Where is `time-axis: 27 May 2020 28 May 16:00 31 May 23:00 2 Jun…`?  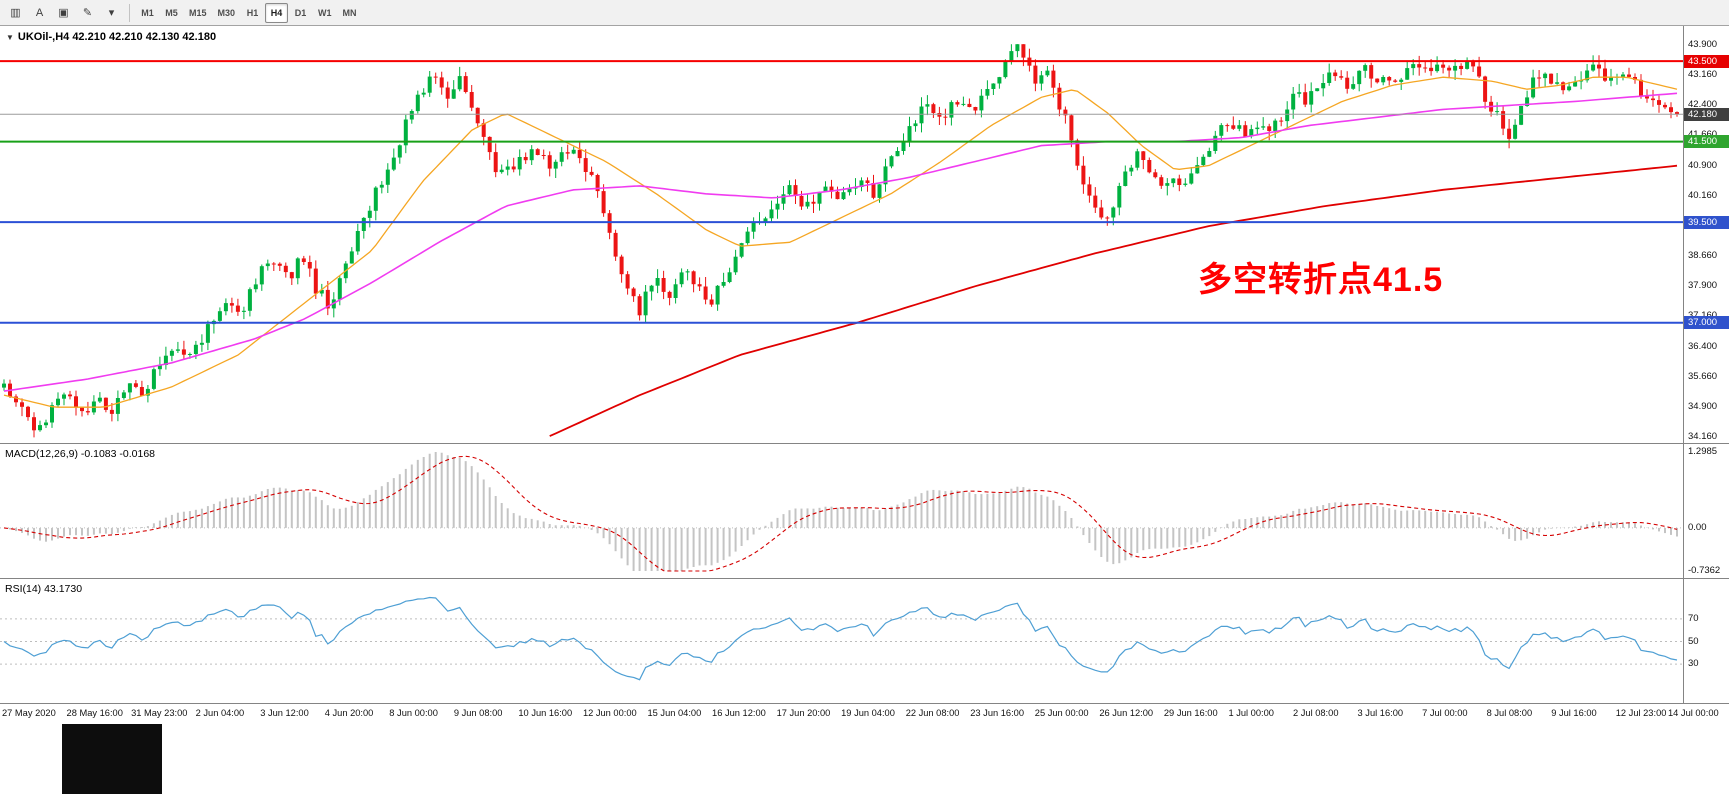 time-axis: 27 May 2020 28 May 16:00 31 May 23:00 2 Jun… is located at coordinates (864, 713).